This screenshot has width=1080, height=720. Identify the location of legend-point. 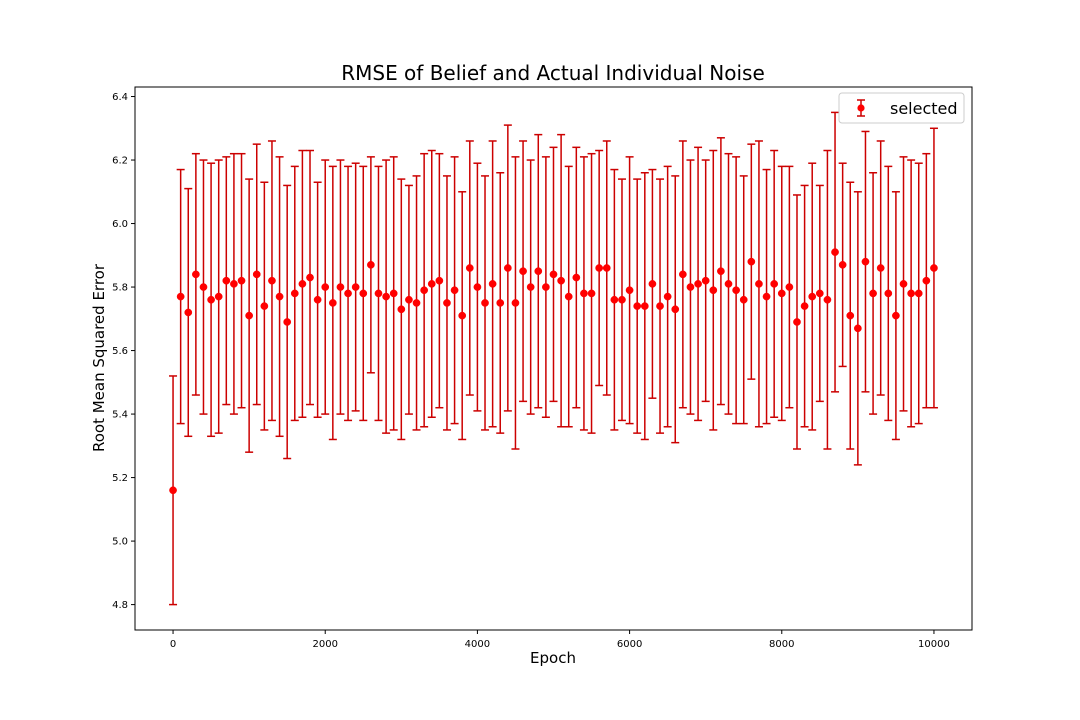
(861, 108).